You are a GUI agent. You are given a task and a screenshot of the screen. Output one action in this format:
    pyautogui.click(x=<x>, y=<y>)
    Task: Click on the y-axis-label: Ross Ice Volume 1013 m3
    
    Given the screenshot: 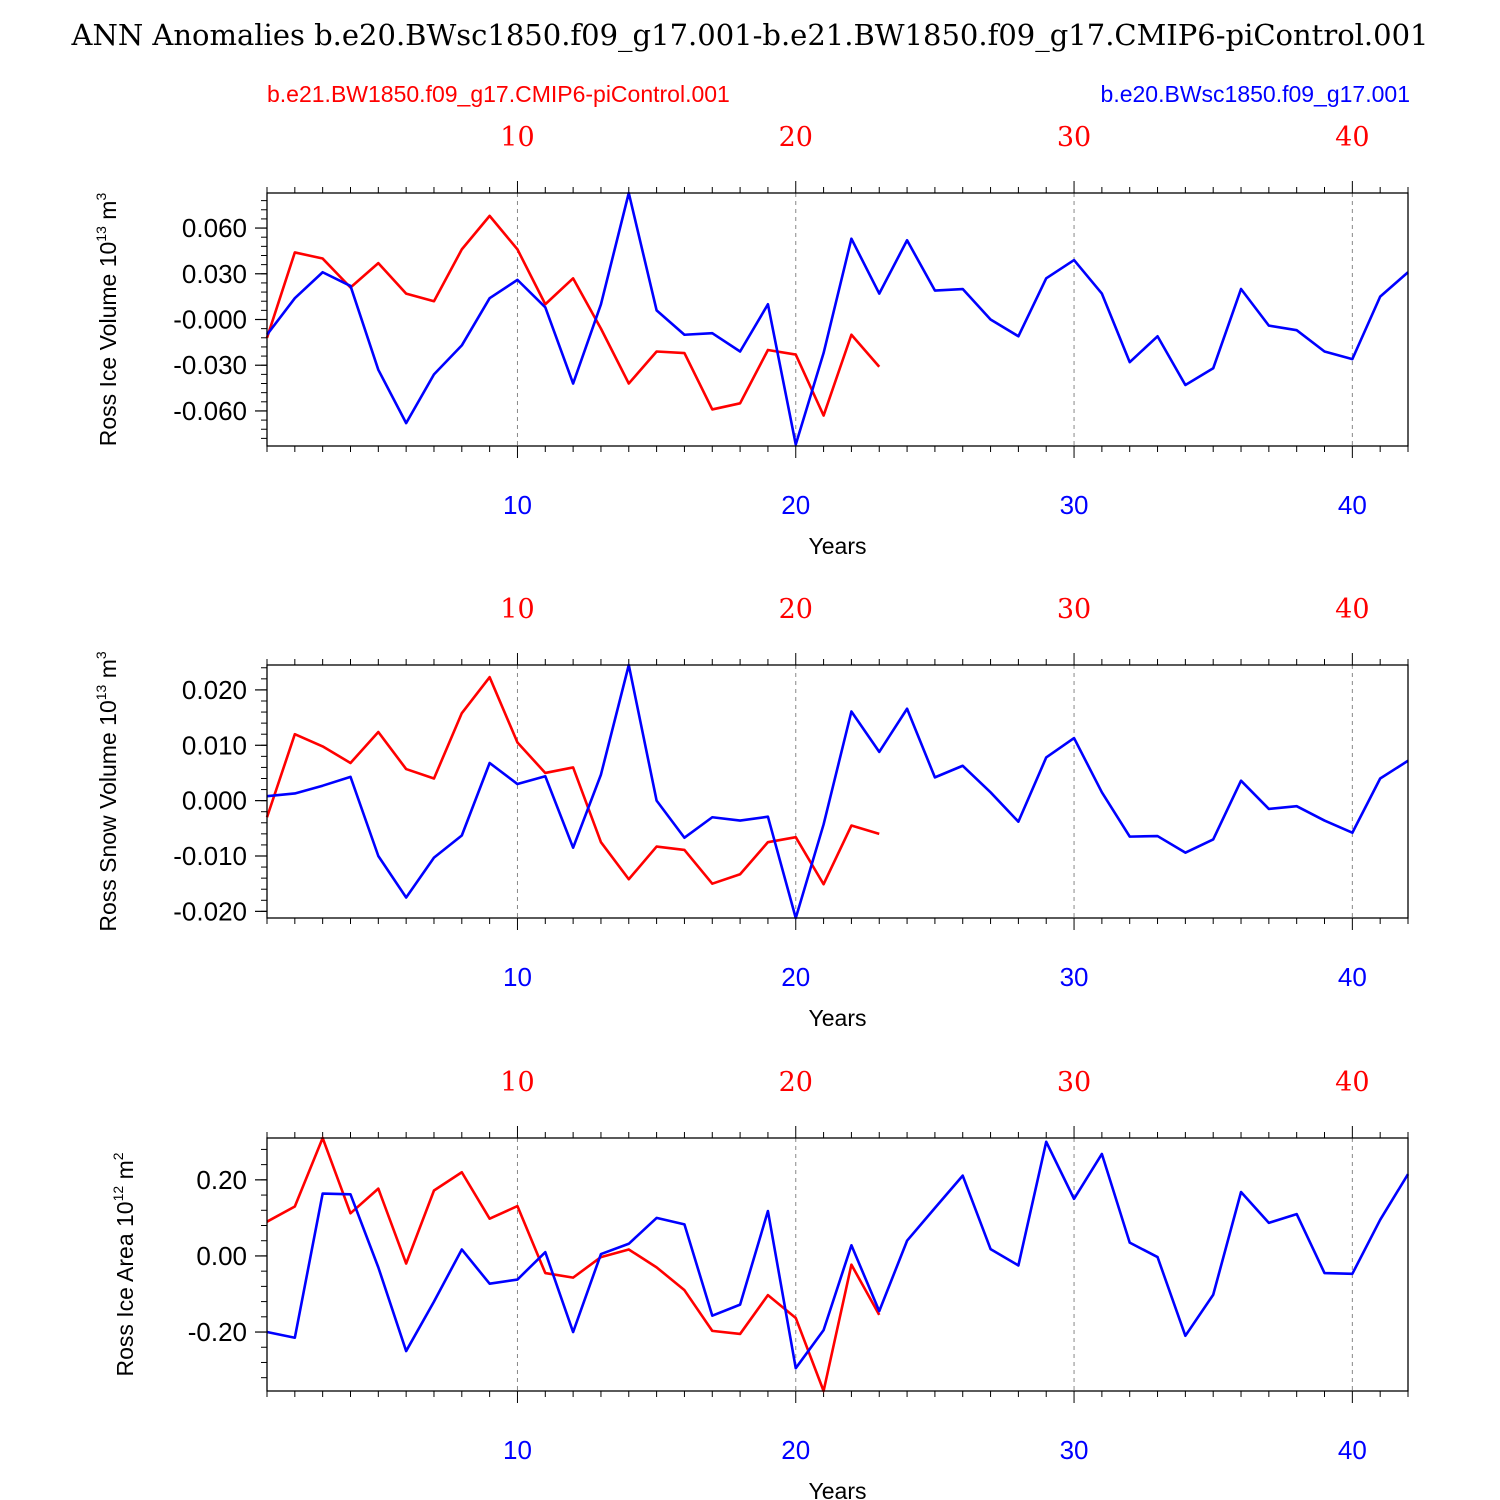 What is the action you would take?
    pyautogui.click(x=107, y=320)
    